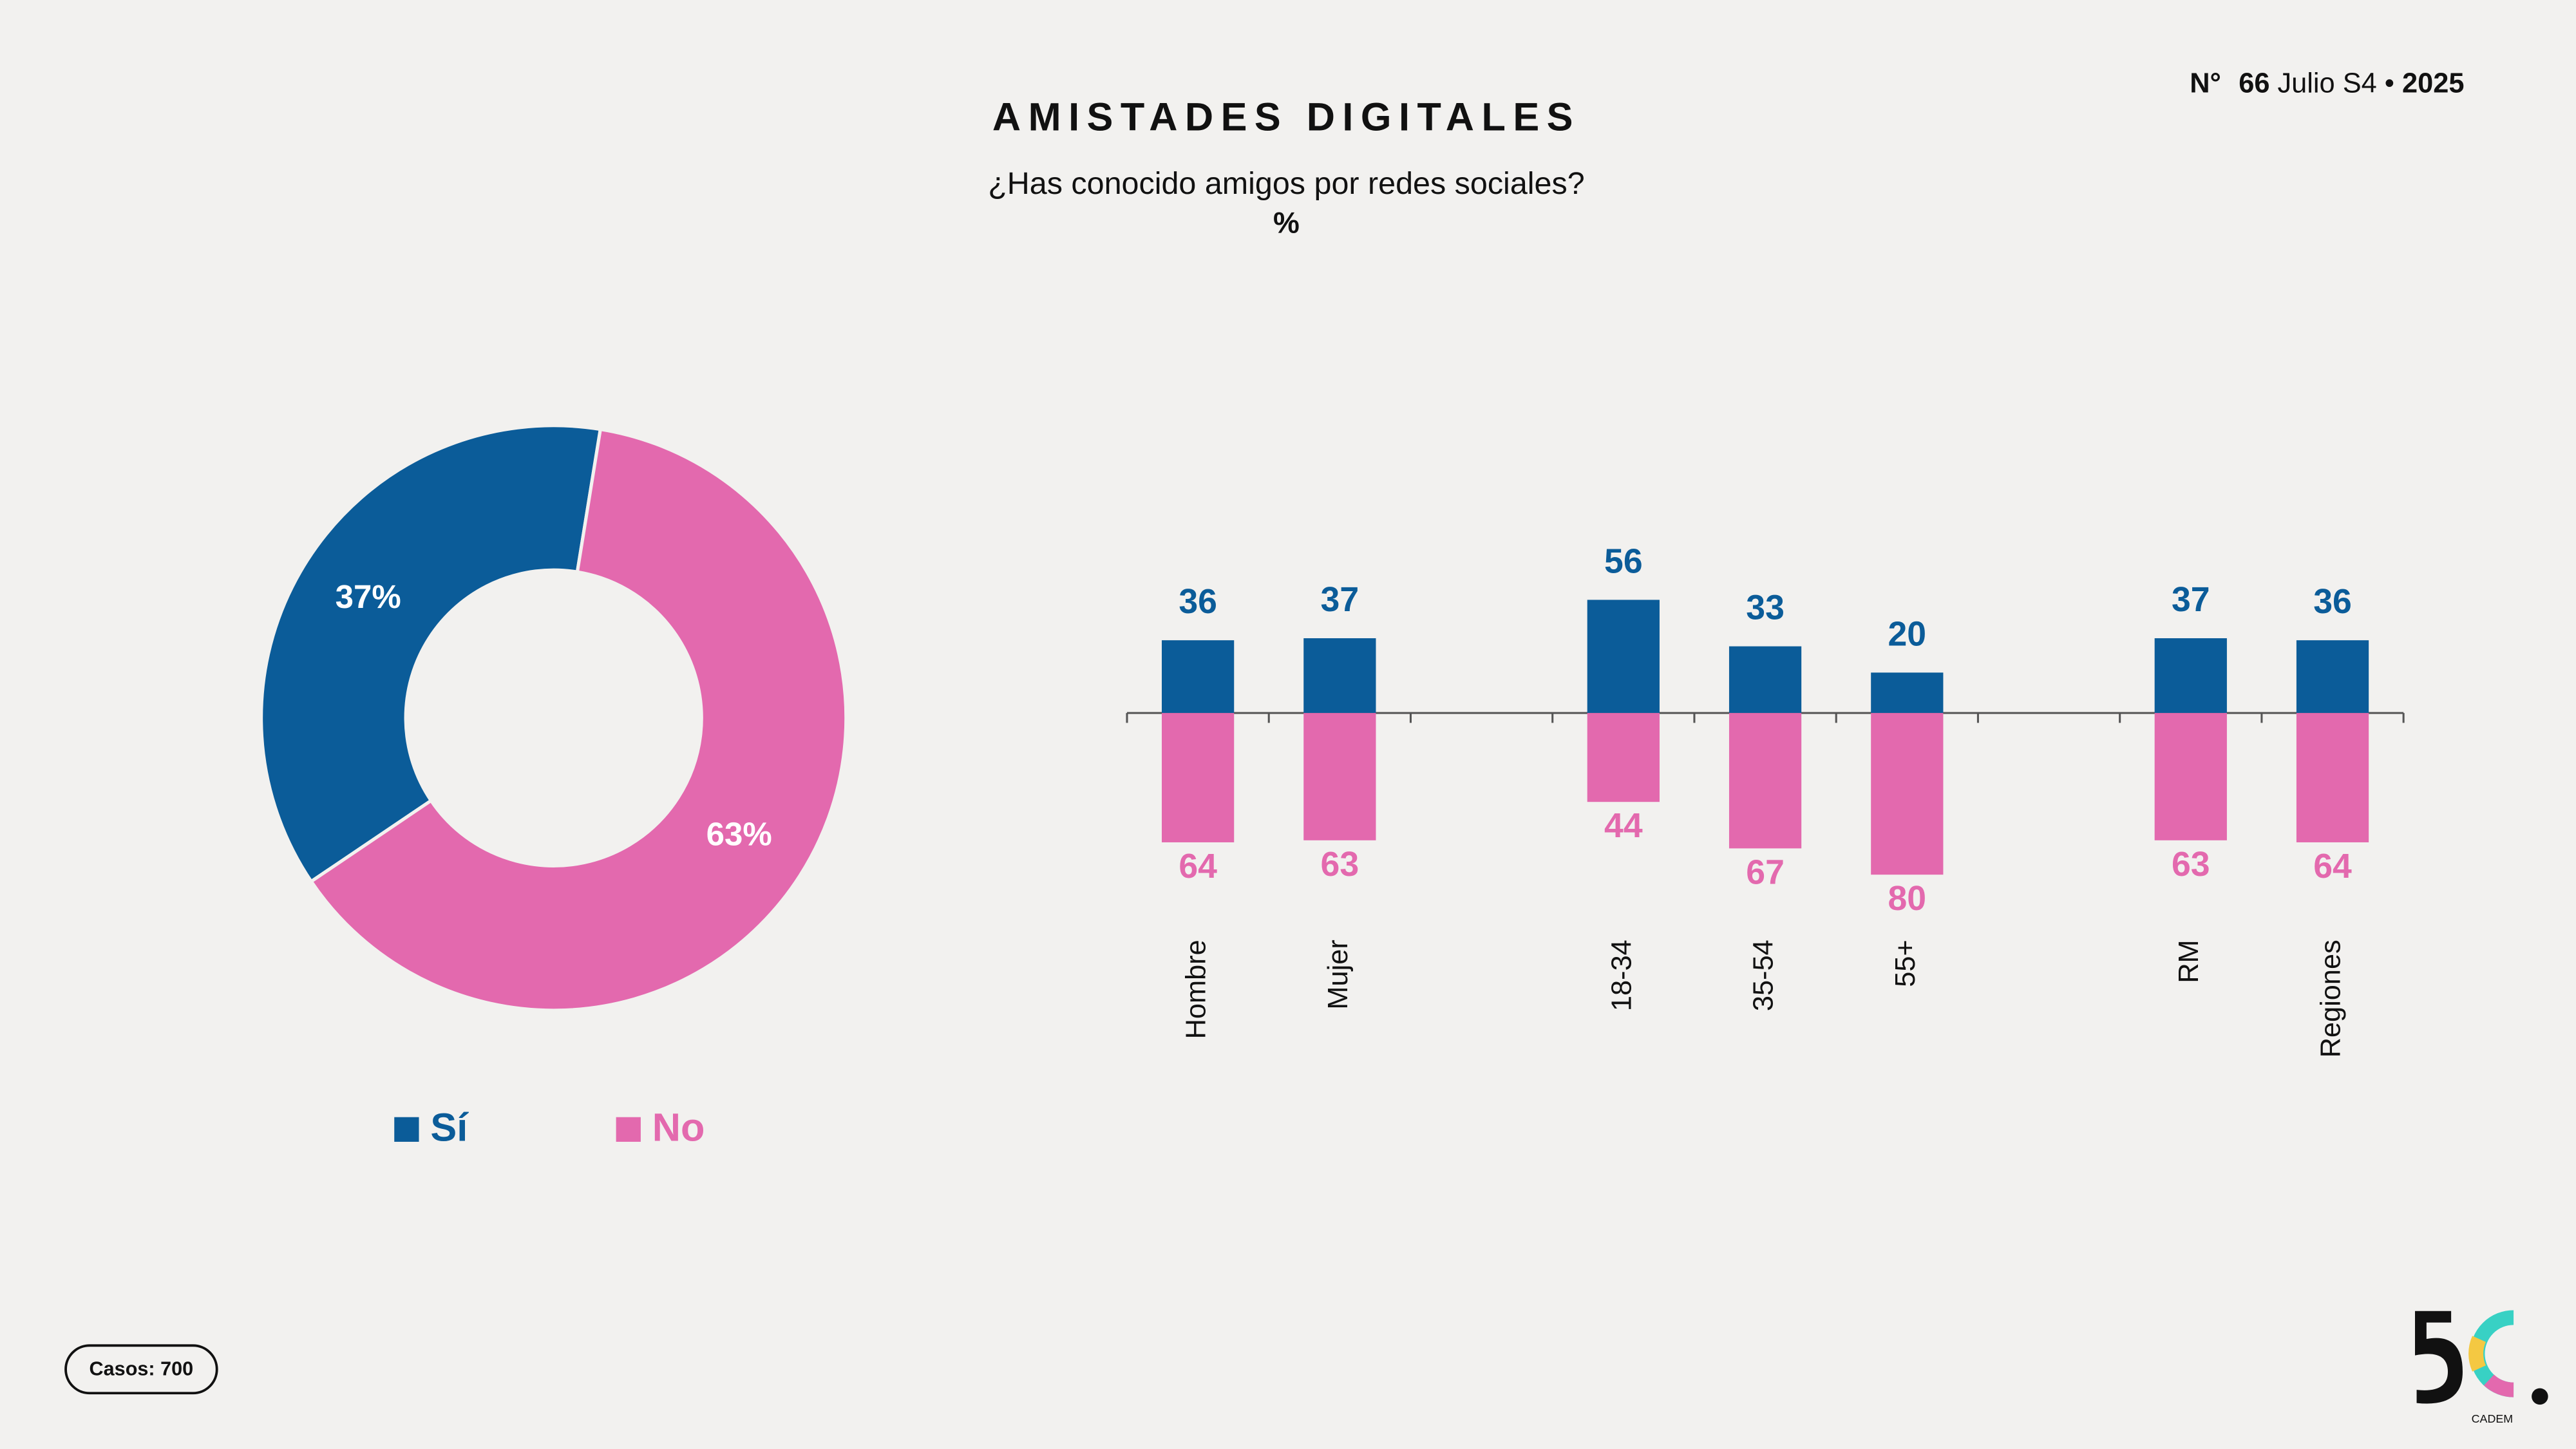  What do you see at coordinates (1287, 223) in the screenshot?
I see `unit: %` at bounding box center [1287, 223].